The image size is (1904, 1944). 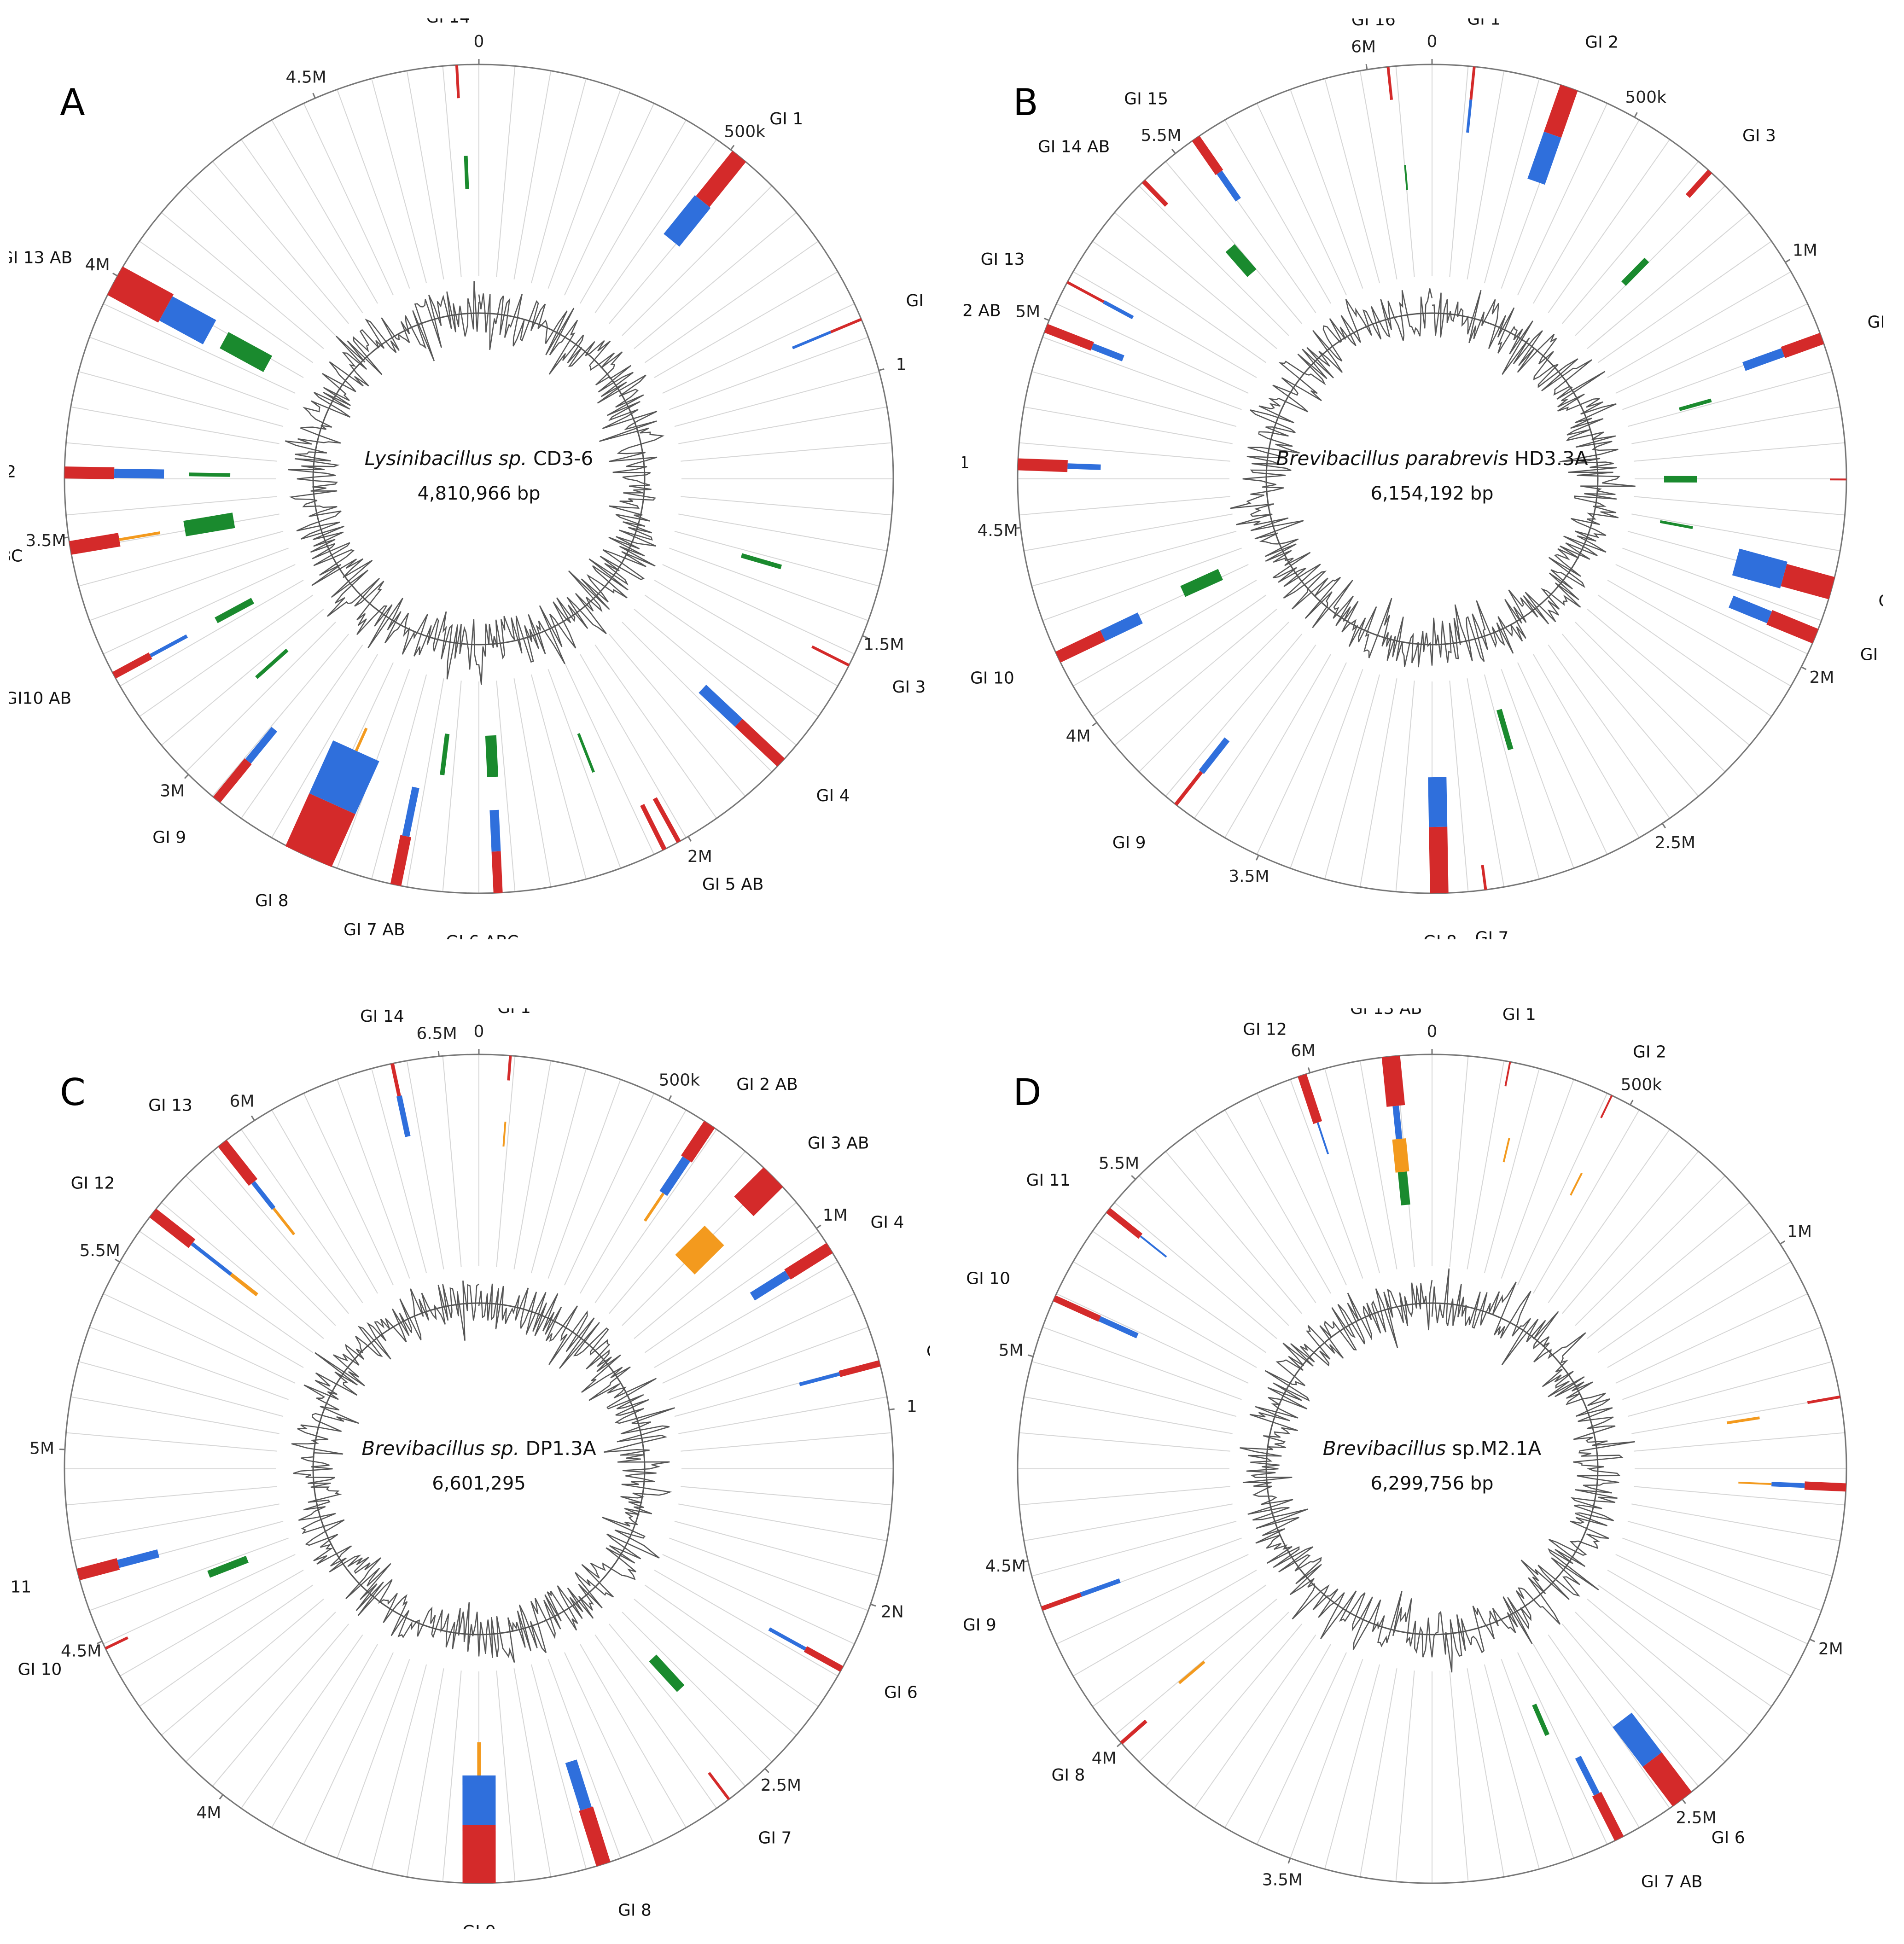 What do you see at coordinates (767, 1084) in the screenshot?
I see `island-label: GI 2 AB` at bounding box center [767, 1084].